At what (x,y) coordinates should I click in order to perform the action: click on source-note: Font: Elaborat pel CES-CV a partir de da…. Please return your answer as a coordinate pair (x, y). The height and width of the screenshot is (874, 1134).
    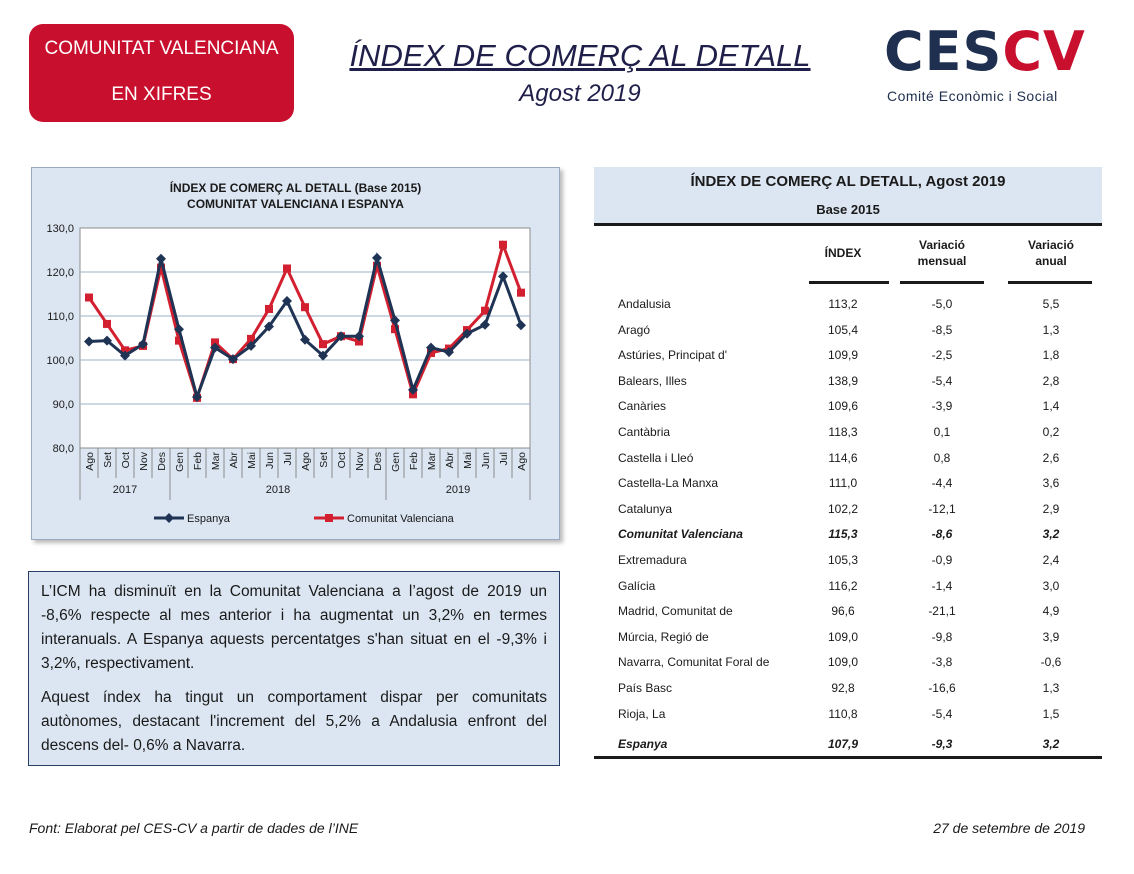
    Looking at the image, I should click on (194, 828).